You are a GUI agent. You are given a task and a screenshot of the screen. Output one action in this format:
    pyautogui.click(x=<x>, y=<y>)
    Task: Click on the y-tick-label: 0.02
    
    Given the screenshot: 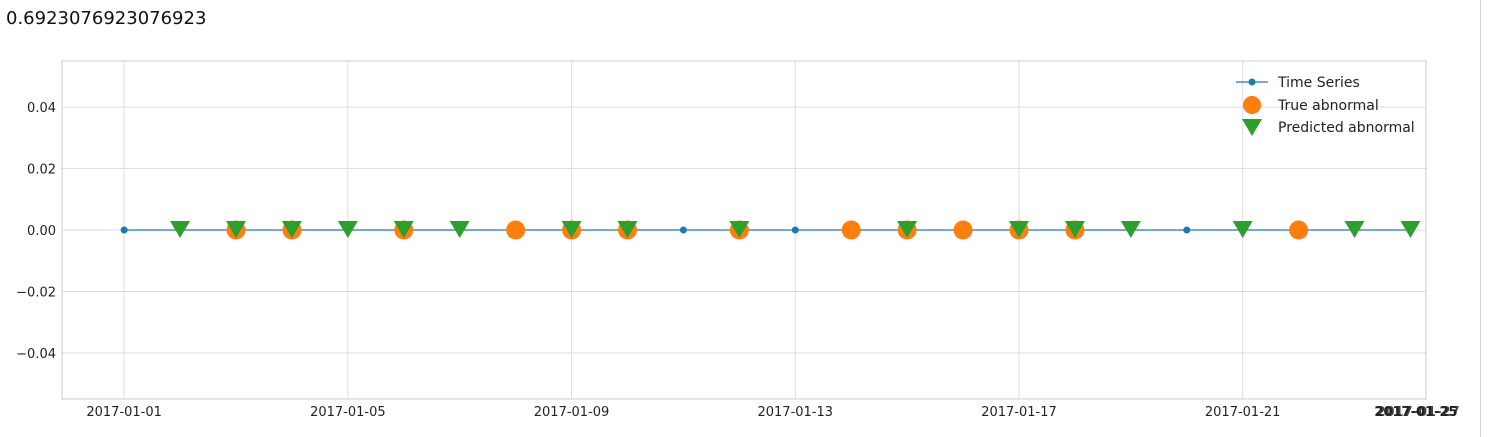 What is the action you would take?
    pyautogui.click(x=41, y=170)
    